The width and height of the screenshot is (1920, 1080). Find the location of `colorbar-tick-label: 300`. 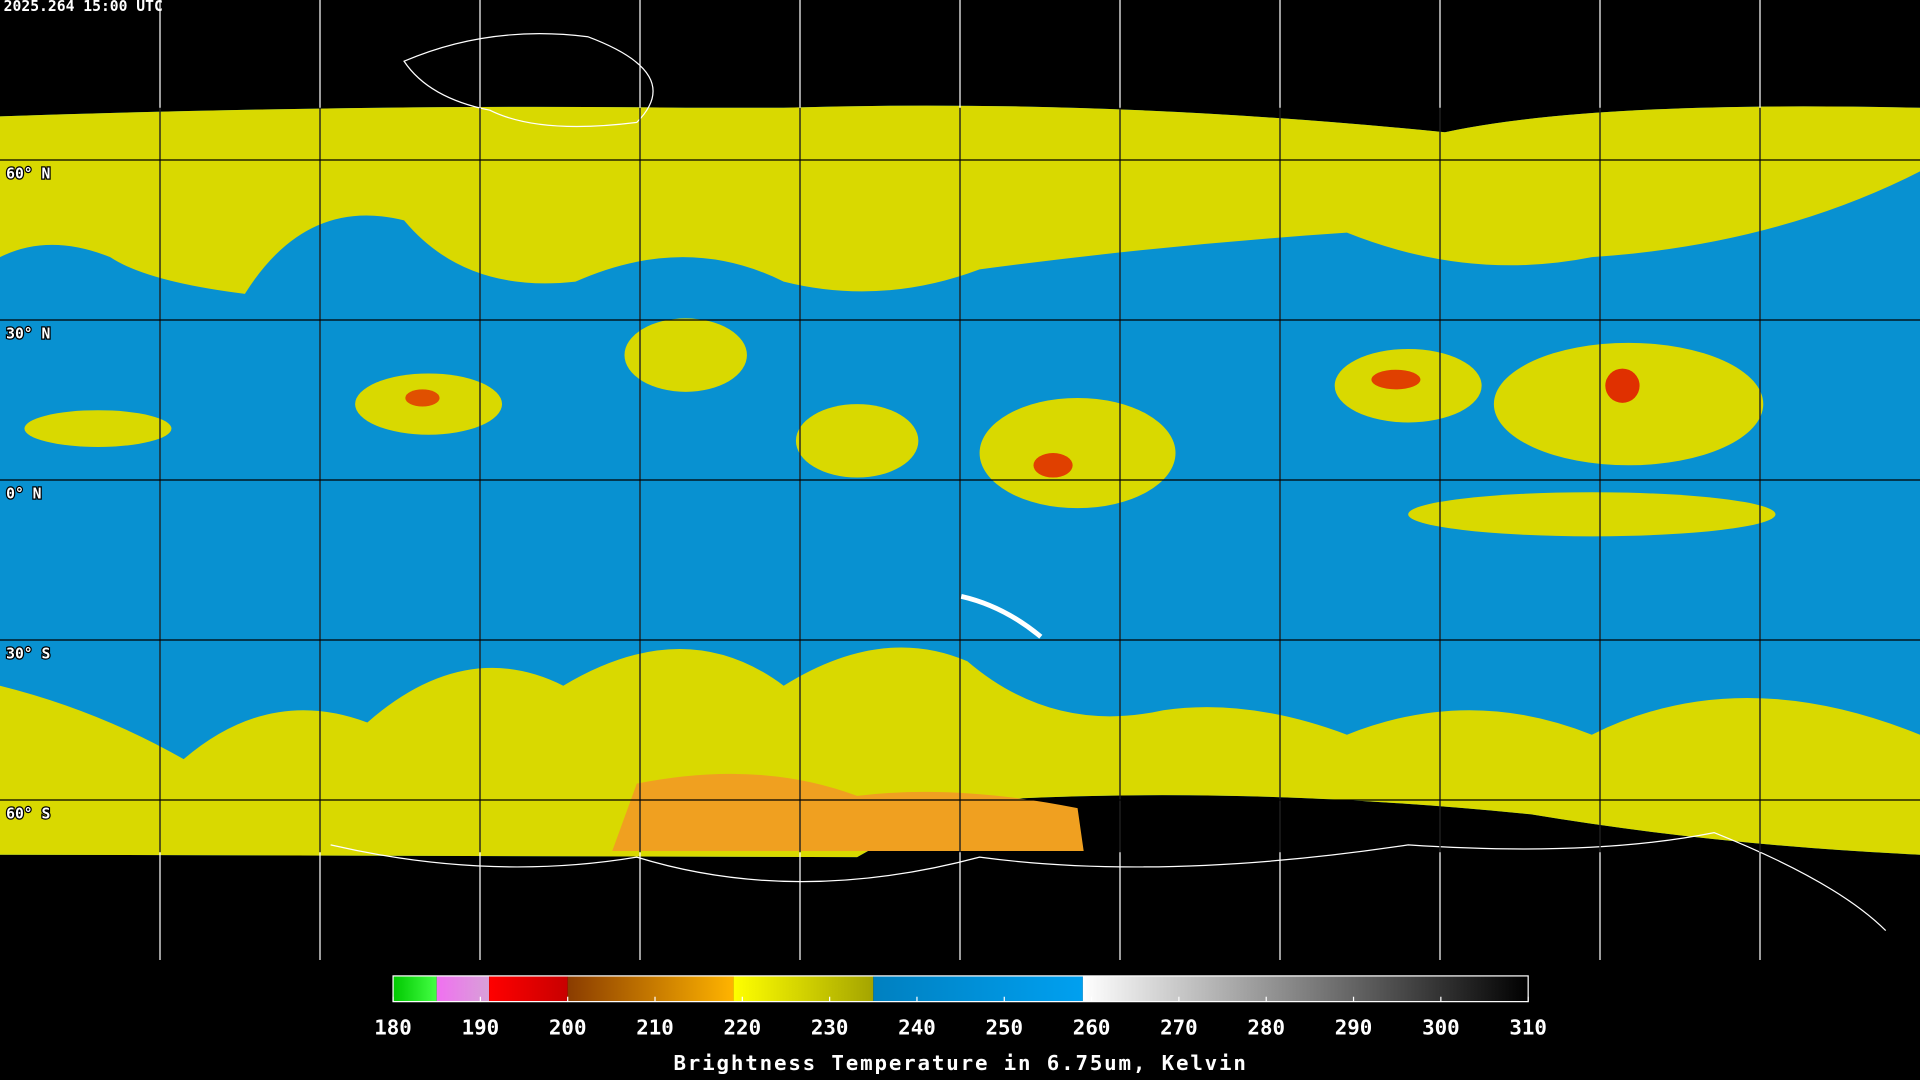

colorbar-tick-label: 300 is located at coordinates (1441, 1028).